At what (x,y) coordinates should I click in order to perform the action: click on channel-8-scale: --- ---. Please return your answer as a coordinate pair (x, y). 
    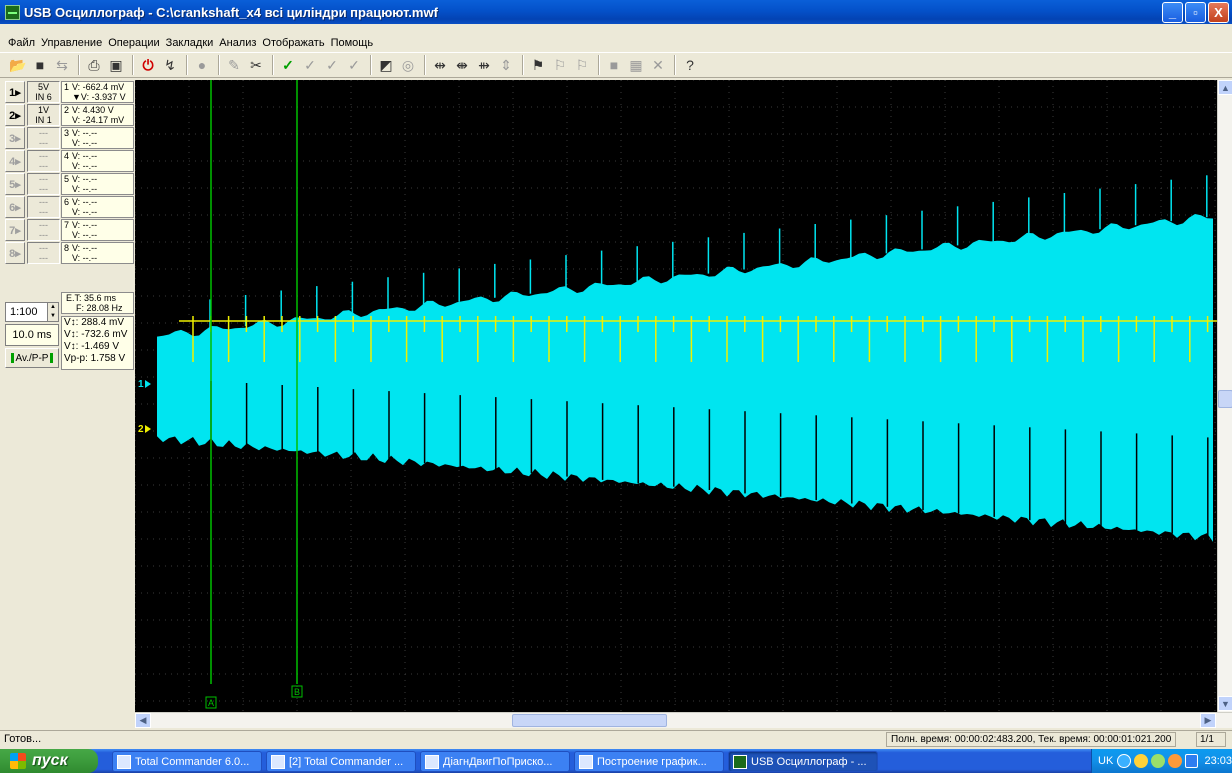
    Looking at the image, I should click on (43, 253).